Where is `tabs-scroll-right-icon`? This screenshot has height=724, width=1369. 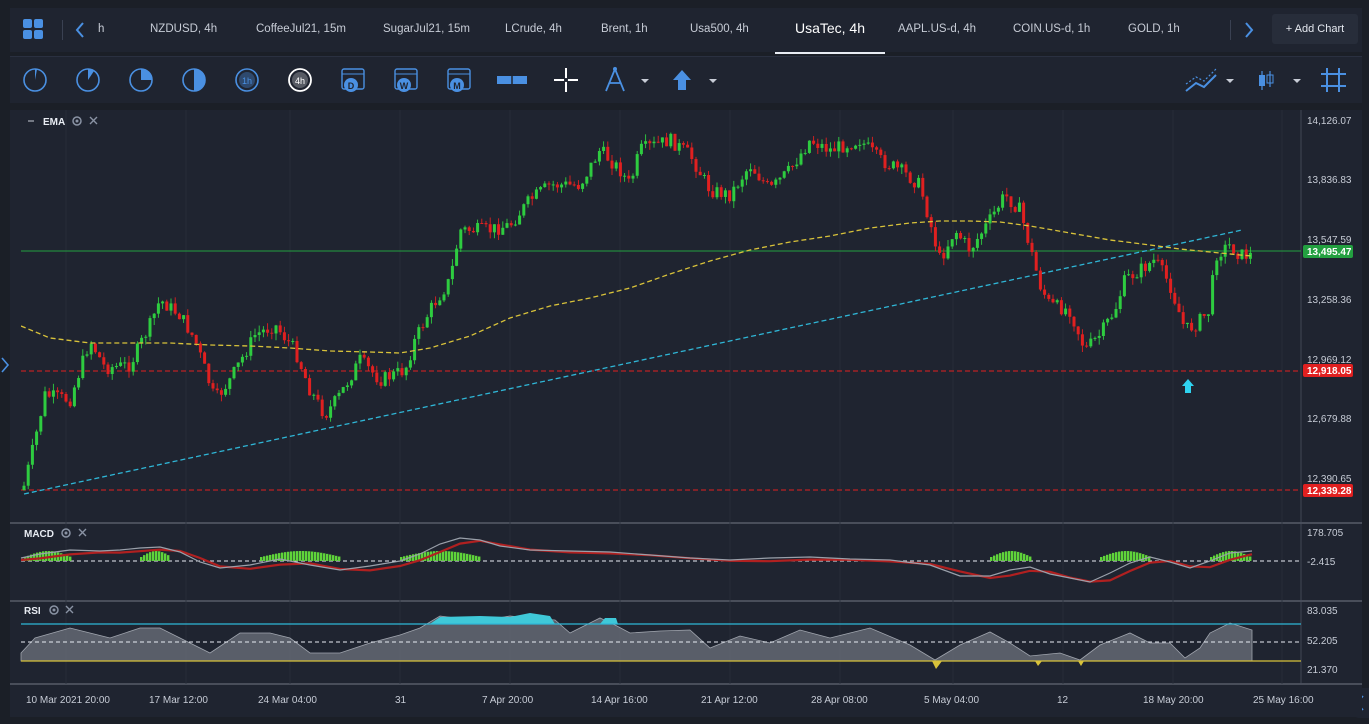
tabs-scroll-right-icon is located at coordinates (1249, 32).